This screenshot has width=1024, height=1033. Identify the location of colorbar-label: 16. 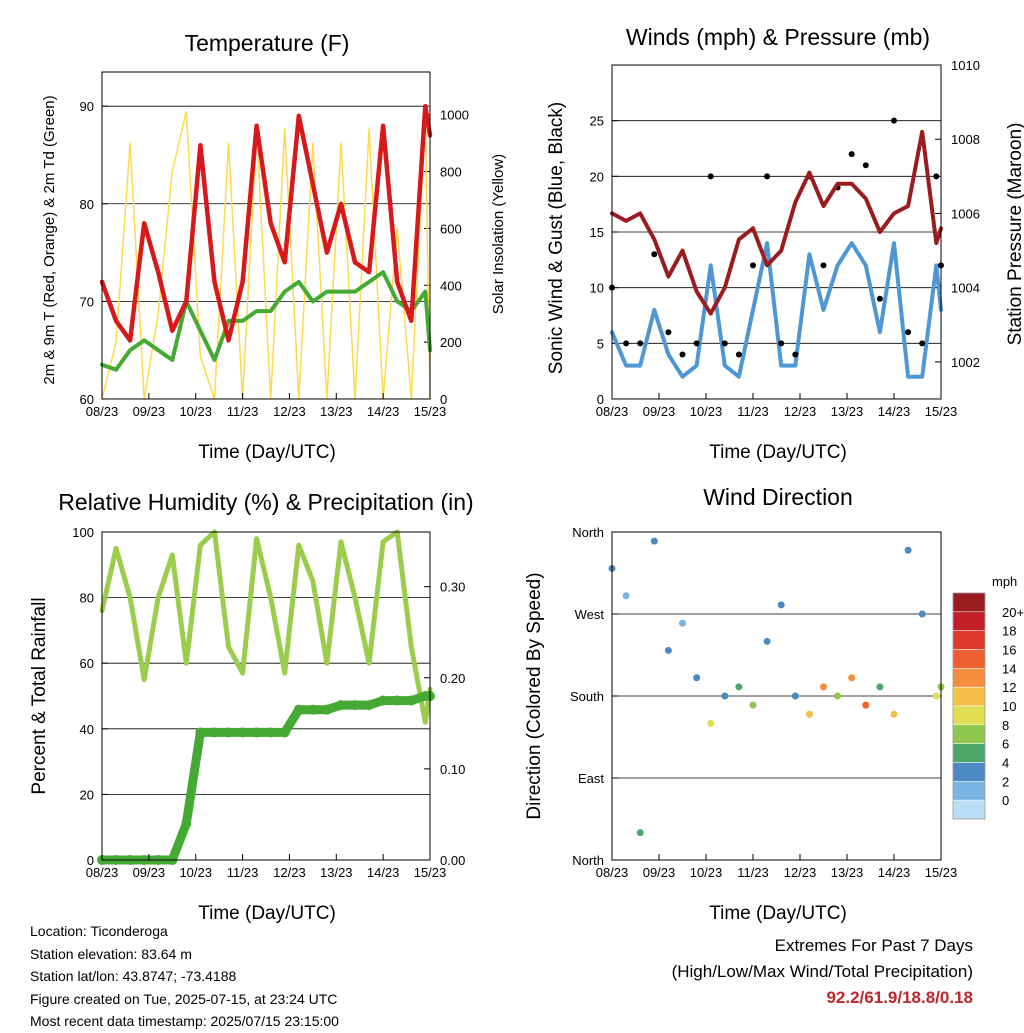
(1009, 650).